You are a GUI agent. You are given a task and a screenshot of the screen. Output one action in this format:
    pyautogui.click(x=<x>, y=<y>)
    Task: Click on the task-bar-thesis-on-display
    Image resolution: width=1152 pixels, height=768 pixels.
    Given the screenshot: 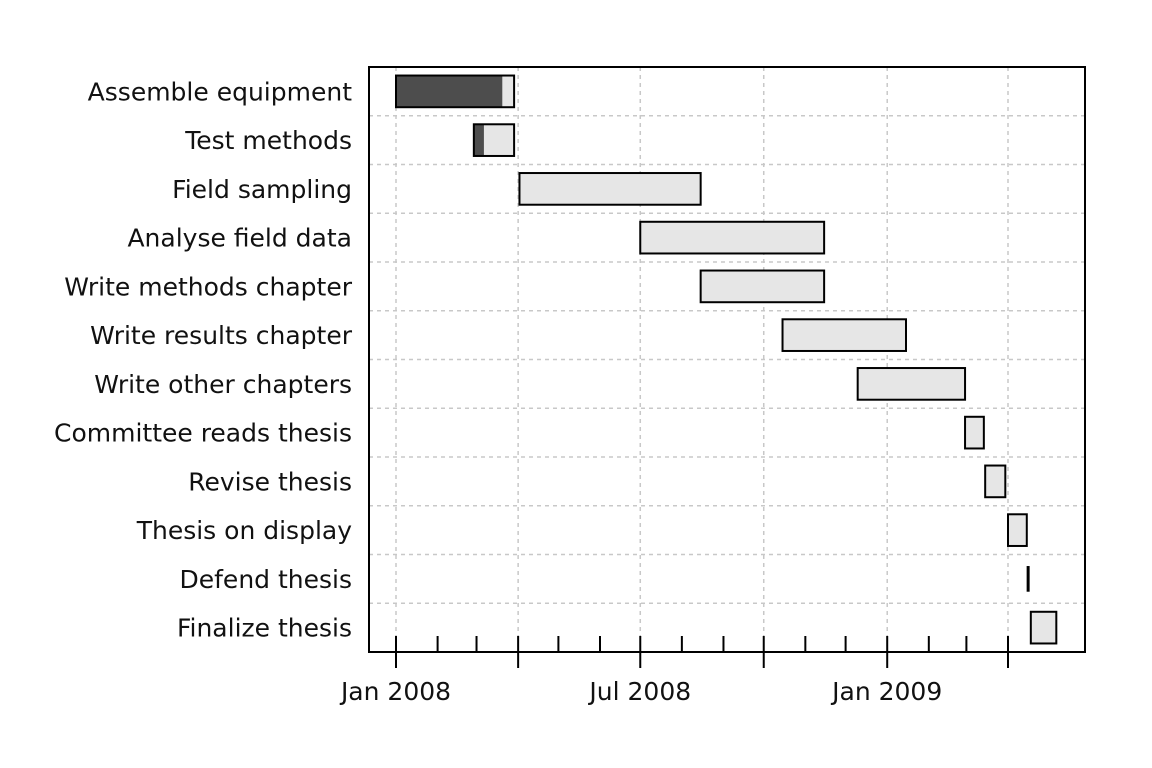 What is the action you would take?
    pyautogui.click(x=1017, y=530)
    